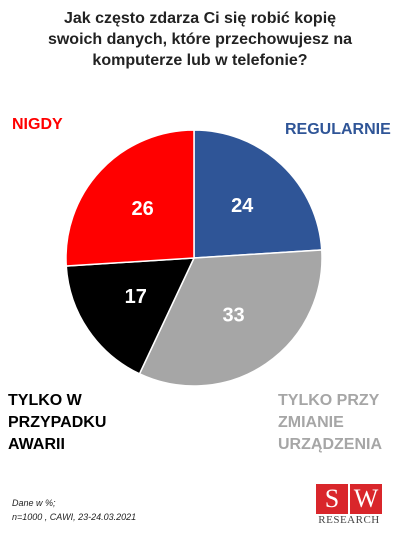  Describe the element at coordinates (136, 297) in the screenshot. I see `value-label: 17` at that location.